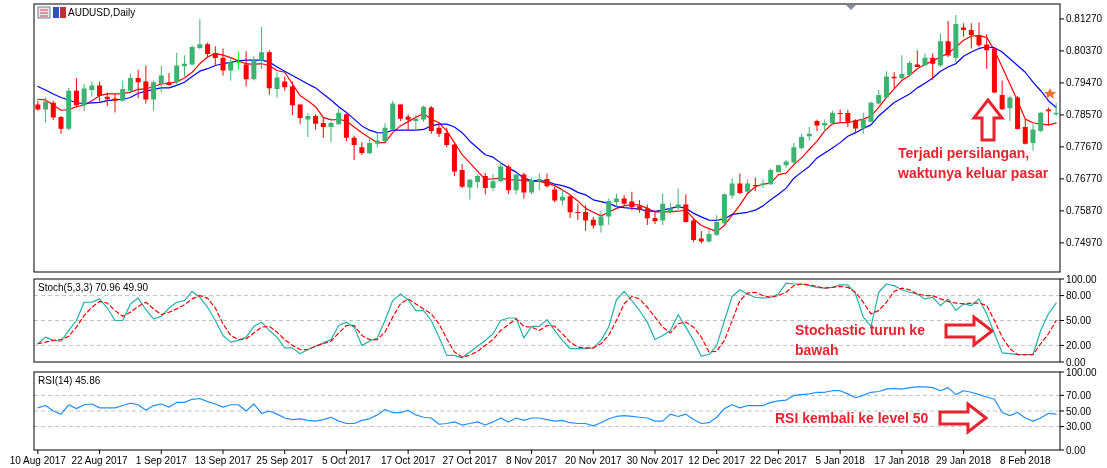  Describe the element at coordinates (102, 12) in the screenshot. I see `chart-title: AUDUSD,Daily` at that location.